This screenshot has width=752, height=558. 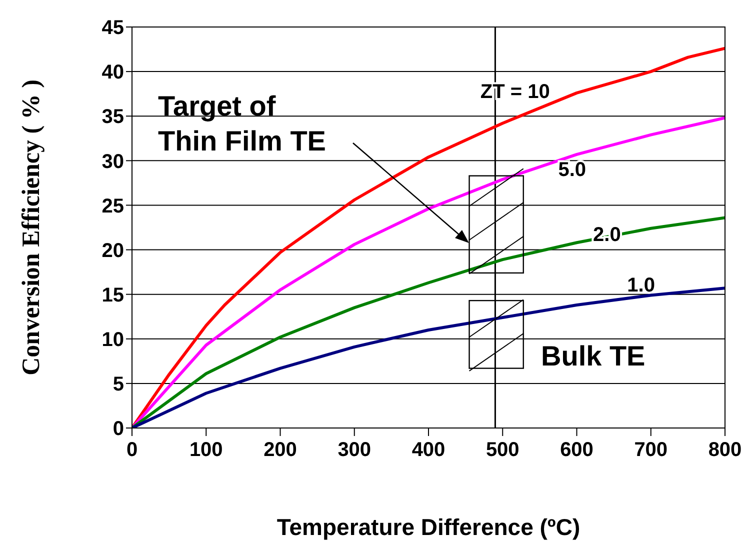 What do you see at coordinates (572, 169) in the screenshot?
I see `series-label: 5.0` at bounding box center [572, 169].